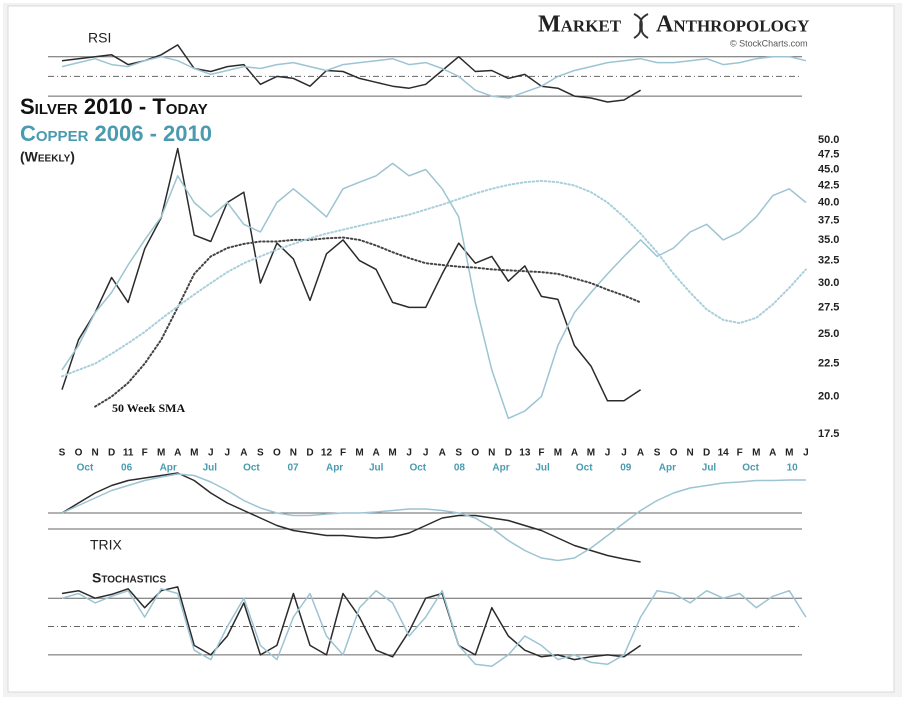  What do you see at coordinates (129, 578) in the screenshot?
I see `panel-title: Stochastics` at bounding box center [129, 578].